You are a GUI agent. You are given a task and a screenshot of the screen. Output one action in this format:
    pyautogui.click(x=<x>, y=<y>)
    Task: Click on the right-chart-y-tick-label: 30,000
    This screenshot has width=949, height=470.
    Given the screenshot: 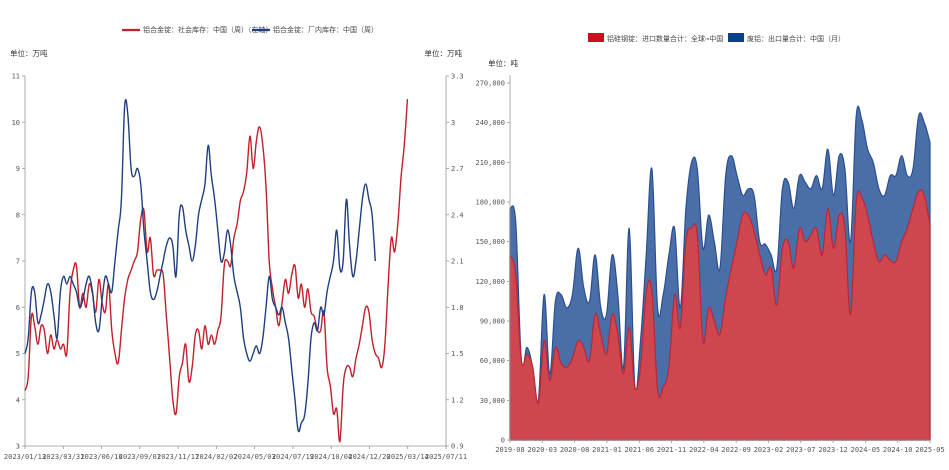 What is the action you would take?
    pyautogui.click(x=492, y=401)
    